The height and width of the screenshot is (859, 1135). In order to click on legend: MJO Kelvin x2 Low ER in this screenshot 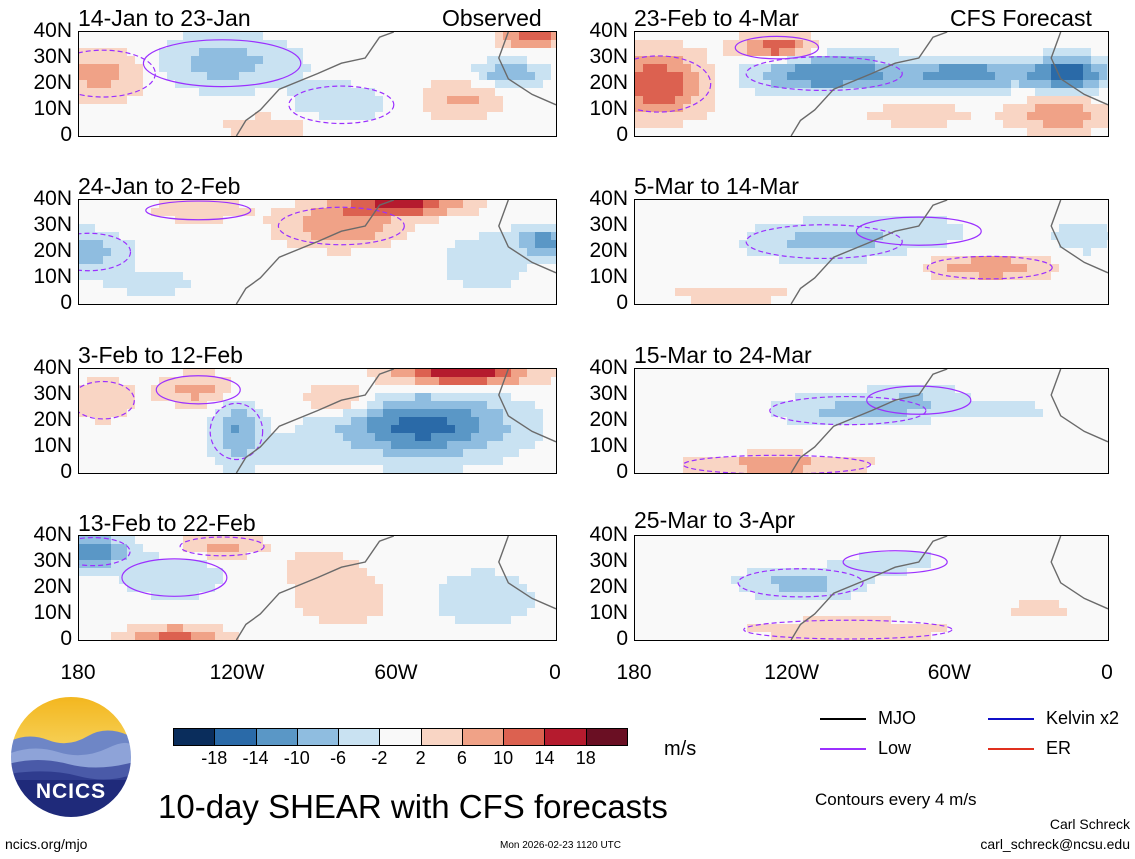, I will do `click(975, 738)`.